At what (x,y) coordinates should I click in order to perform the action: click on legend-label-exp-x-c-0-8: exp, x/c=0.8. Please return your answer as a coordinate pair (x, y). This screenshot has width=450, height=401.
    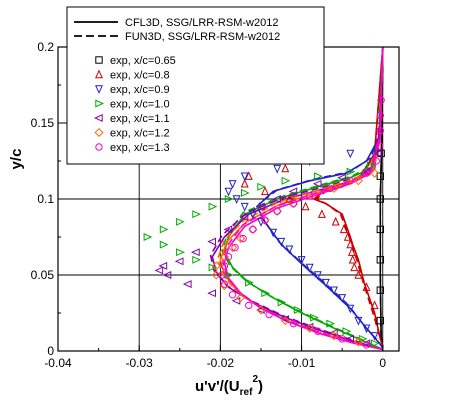
    Looking at the image, I should click on (140, 76).